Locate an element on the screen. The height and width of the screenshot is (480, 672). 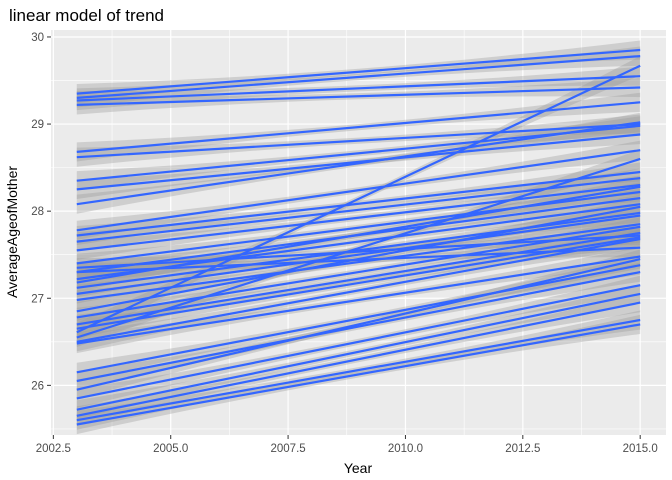
y-tick-label: 28 is located at coordinates (37, 212).